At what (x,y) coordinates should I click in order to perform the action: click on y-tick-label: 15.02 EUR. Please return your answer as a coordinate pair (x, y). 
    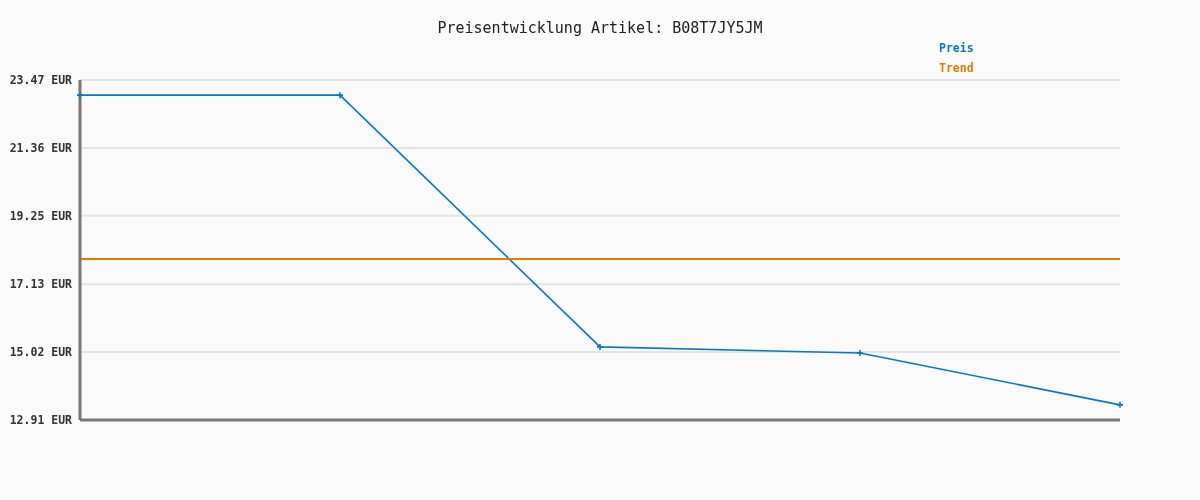
    Looking at the image, I should click on (41, 352).